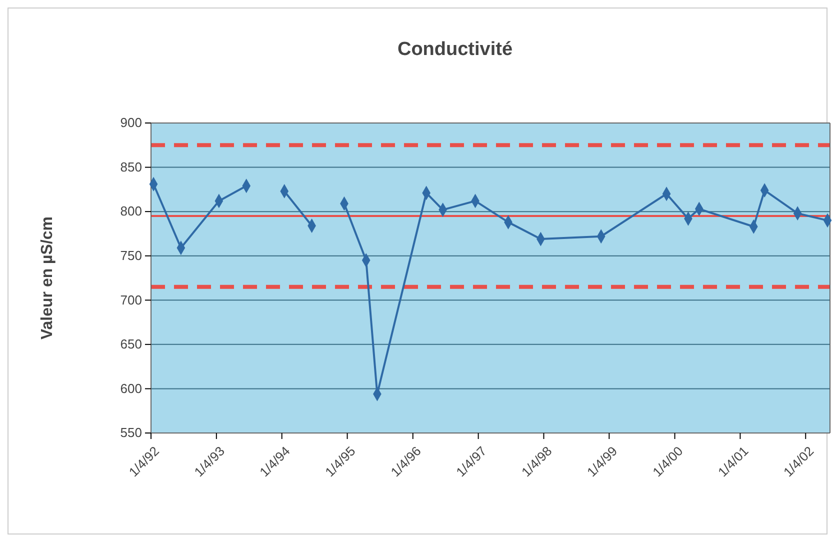 Image resolution: width=835 pixels, height=542 pixels. What do you see at coordinates (131, 388) in the screenshot?
I see `y-tick-label: 600` at bounding box center [131, 388].